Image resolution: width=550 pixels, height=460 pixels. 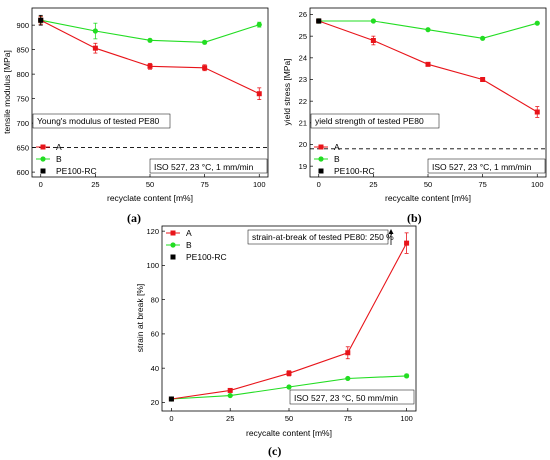 What do you see at coordinates (289, 418) in the screenshot?
I see `chart-c-xtick-label: 50` at bounding box center [289, 418].